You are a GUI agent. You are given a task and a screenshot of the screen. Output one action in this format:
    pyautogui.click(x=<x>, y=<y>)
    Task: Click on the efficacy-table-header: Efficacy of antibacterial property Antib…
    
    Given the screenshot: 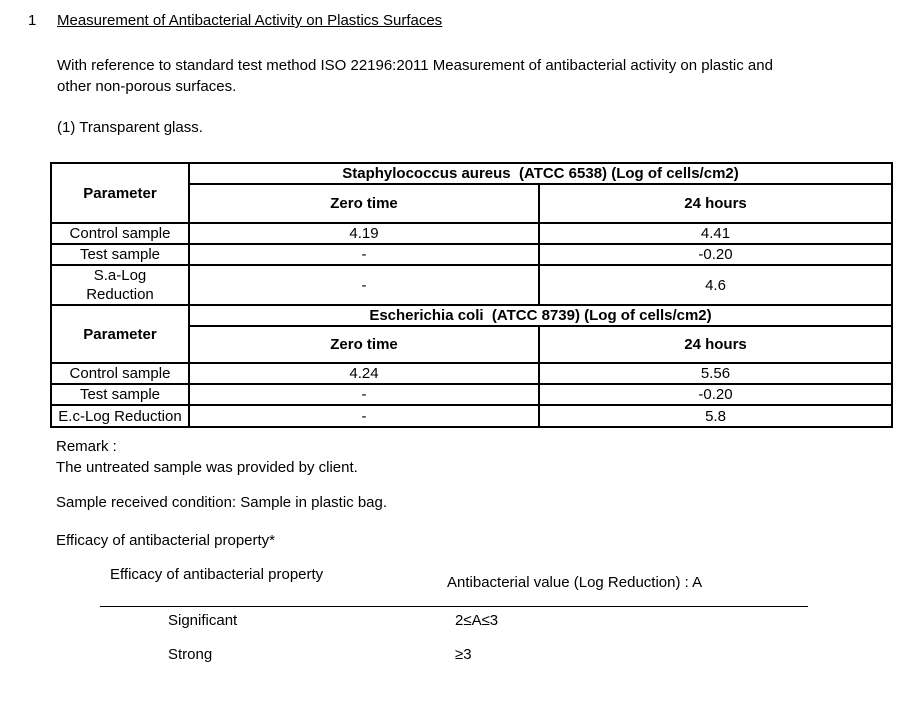 What is the action you would take?
    pyautogui.click(x=516, y=577)
    